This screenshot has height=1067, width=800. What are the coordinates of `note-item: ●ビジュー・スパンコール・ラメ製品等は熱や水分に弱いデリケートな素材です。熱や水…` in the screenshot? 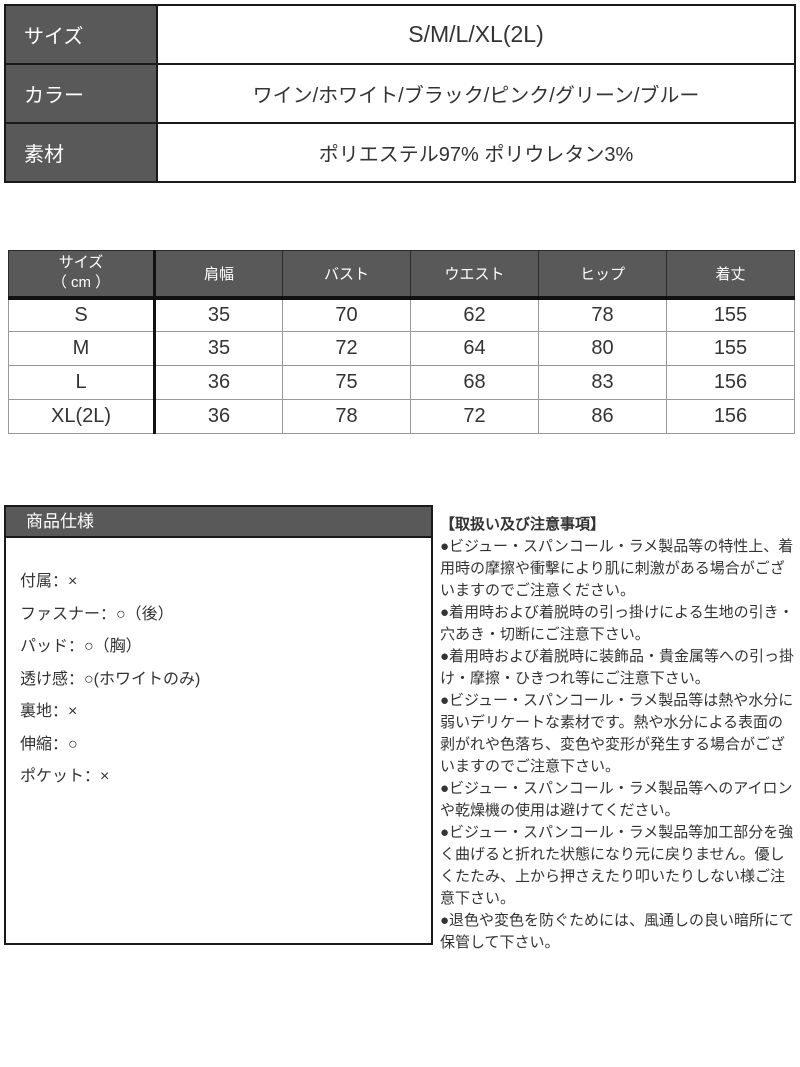 It's located at (617, 733).